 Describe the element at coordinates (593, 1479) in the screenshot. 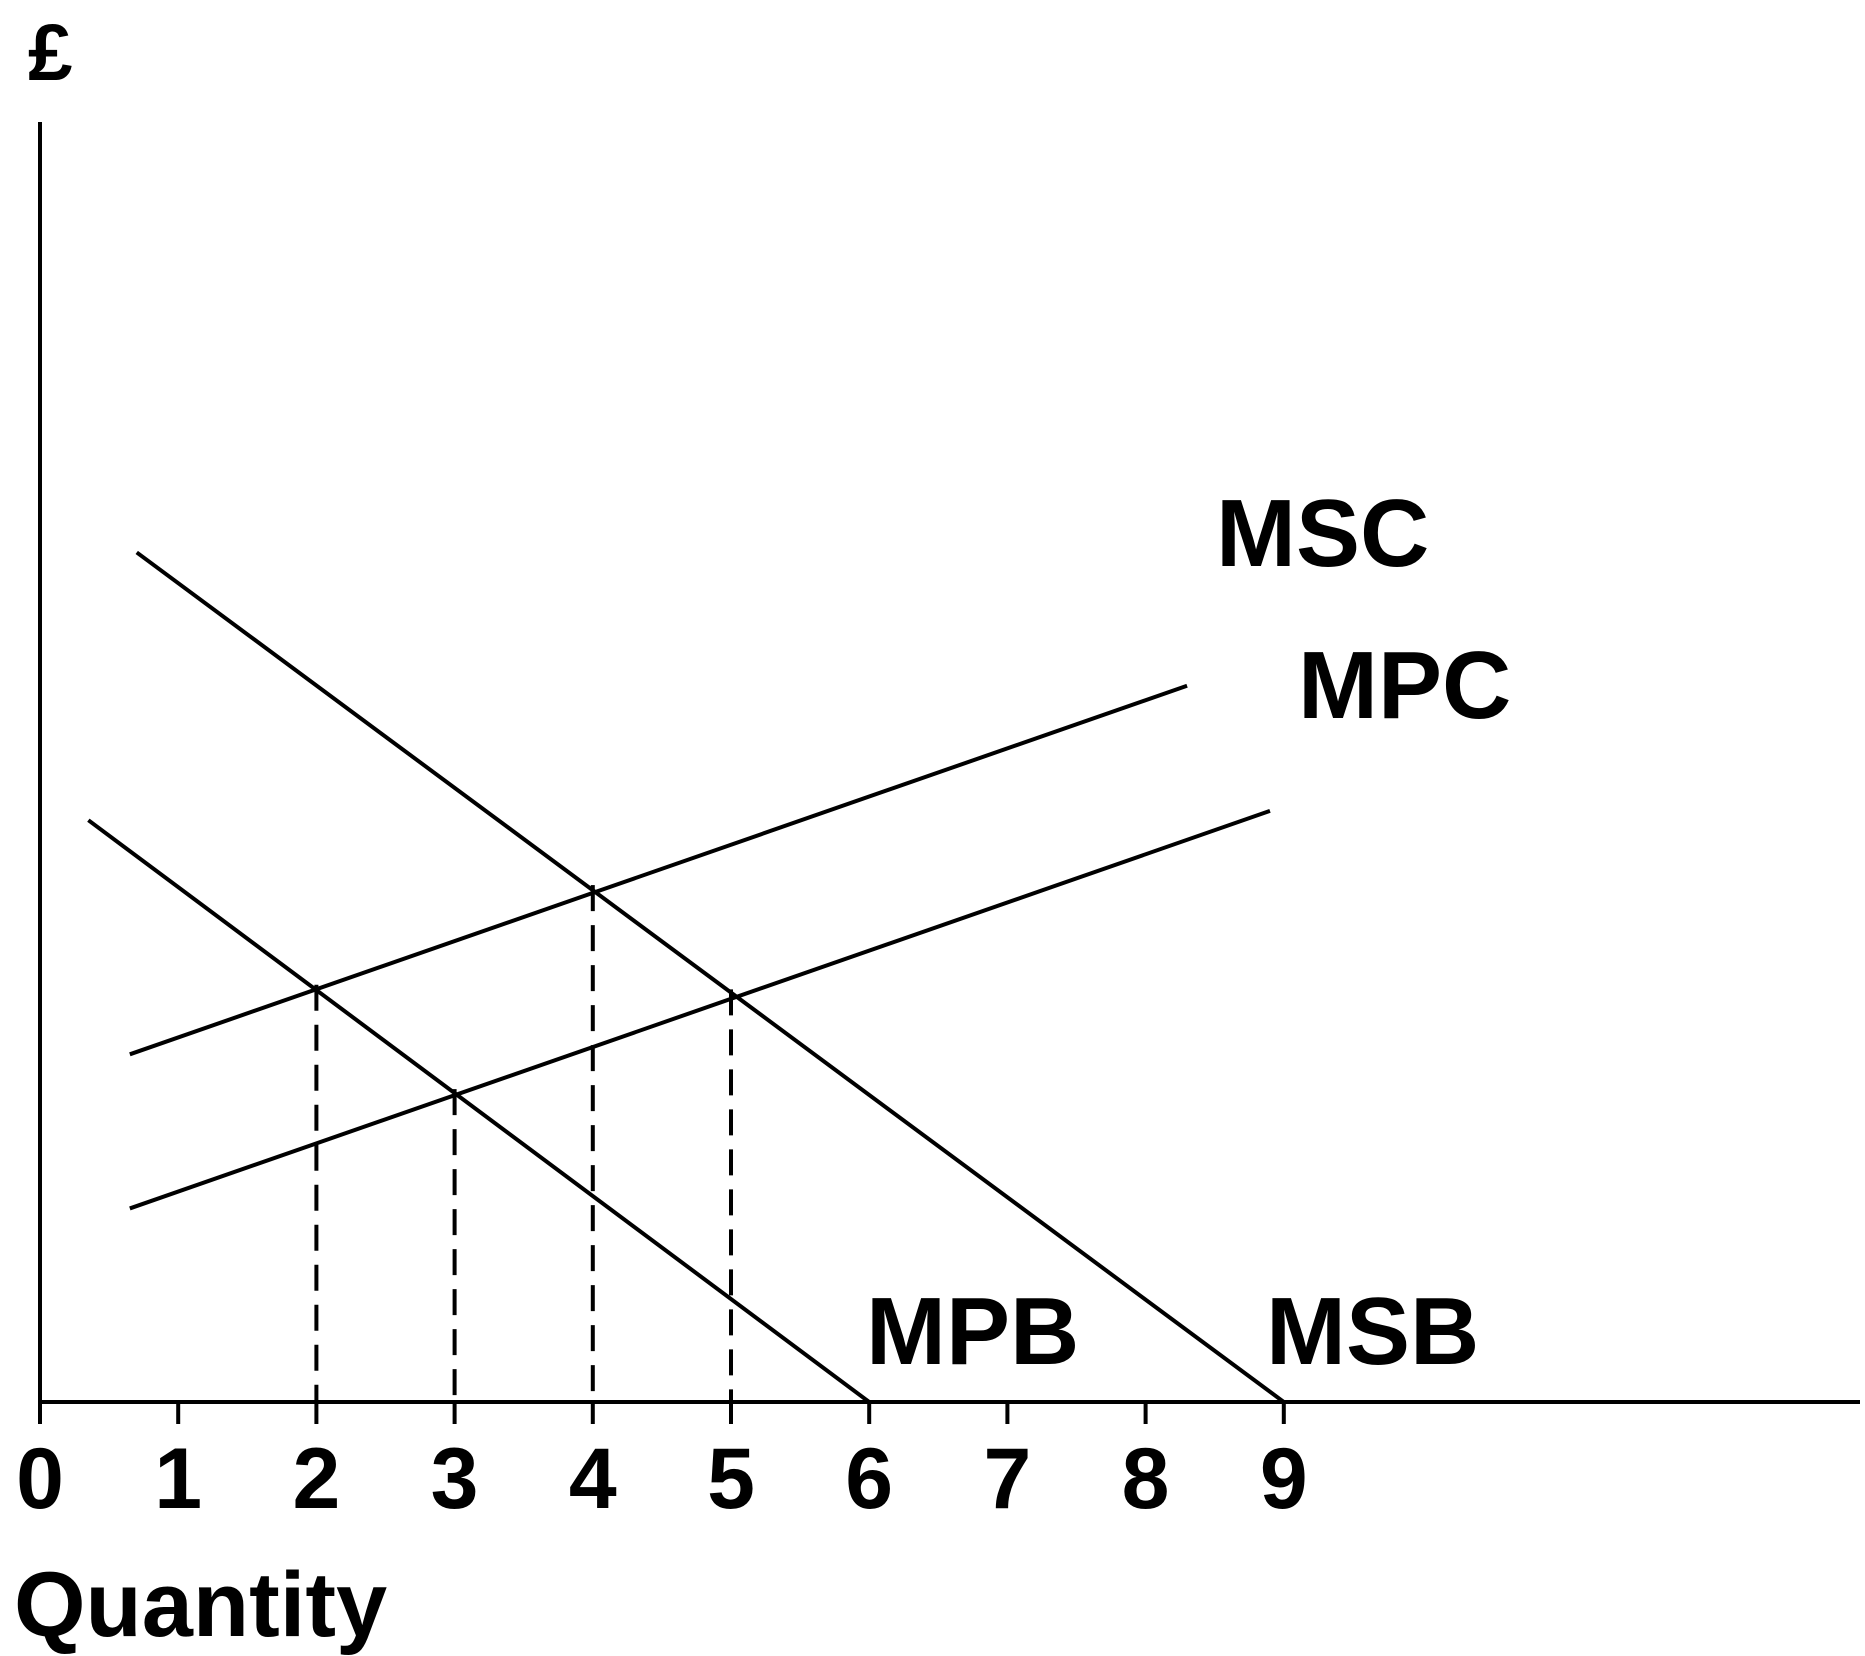

I see `x-tick-label-4: 4` at that location.